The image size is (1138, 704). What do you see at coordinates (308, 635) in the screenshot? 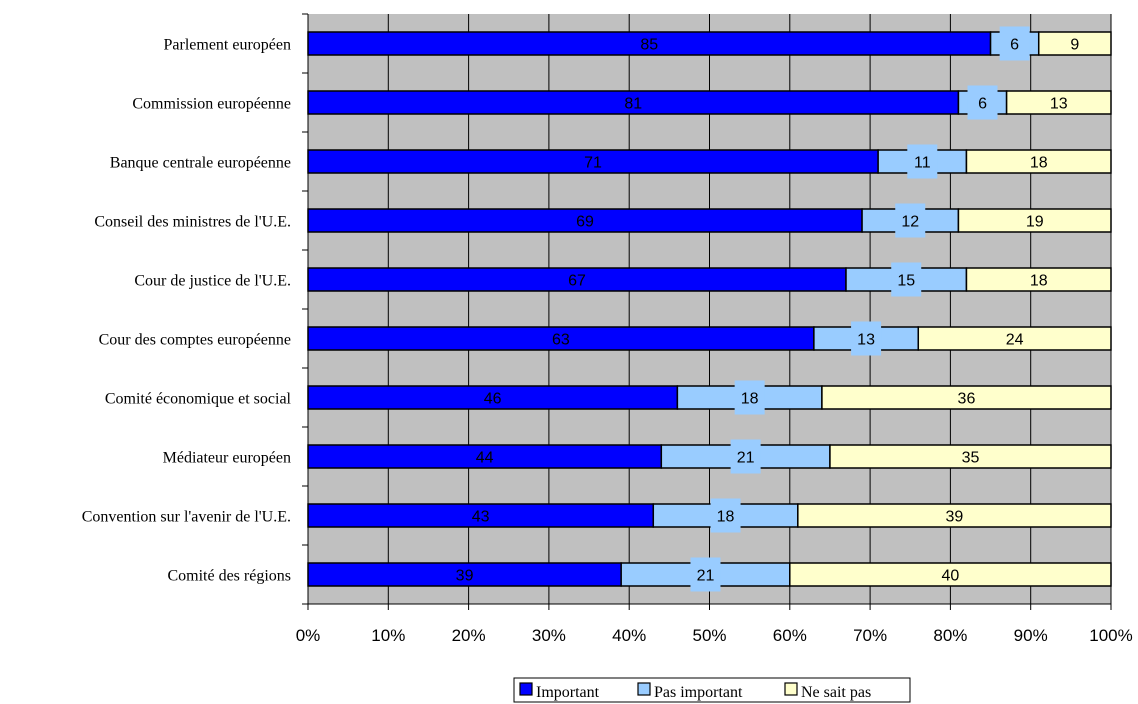
I see `x-tick-label: 0%` at bounding box center [308, 635].